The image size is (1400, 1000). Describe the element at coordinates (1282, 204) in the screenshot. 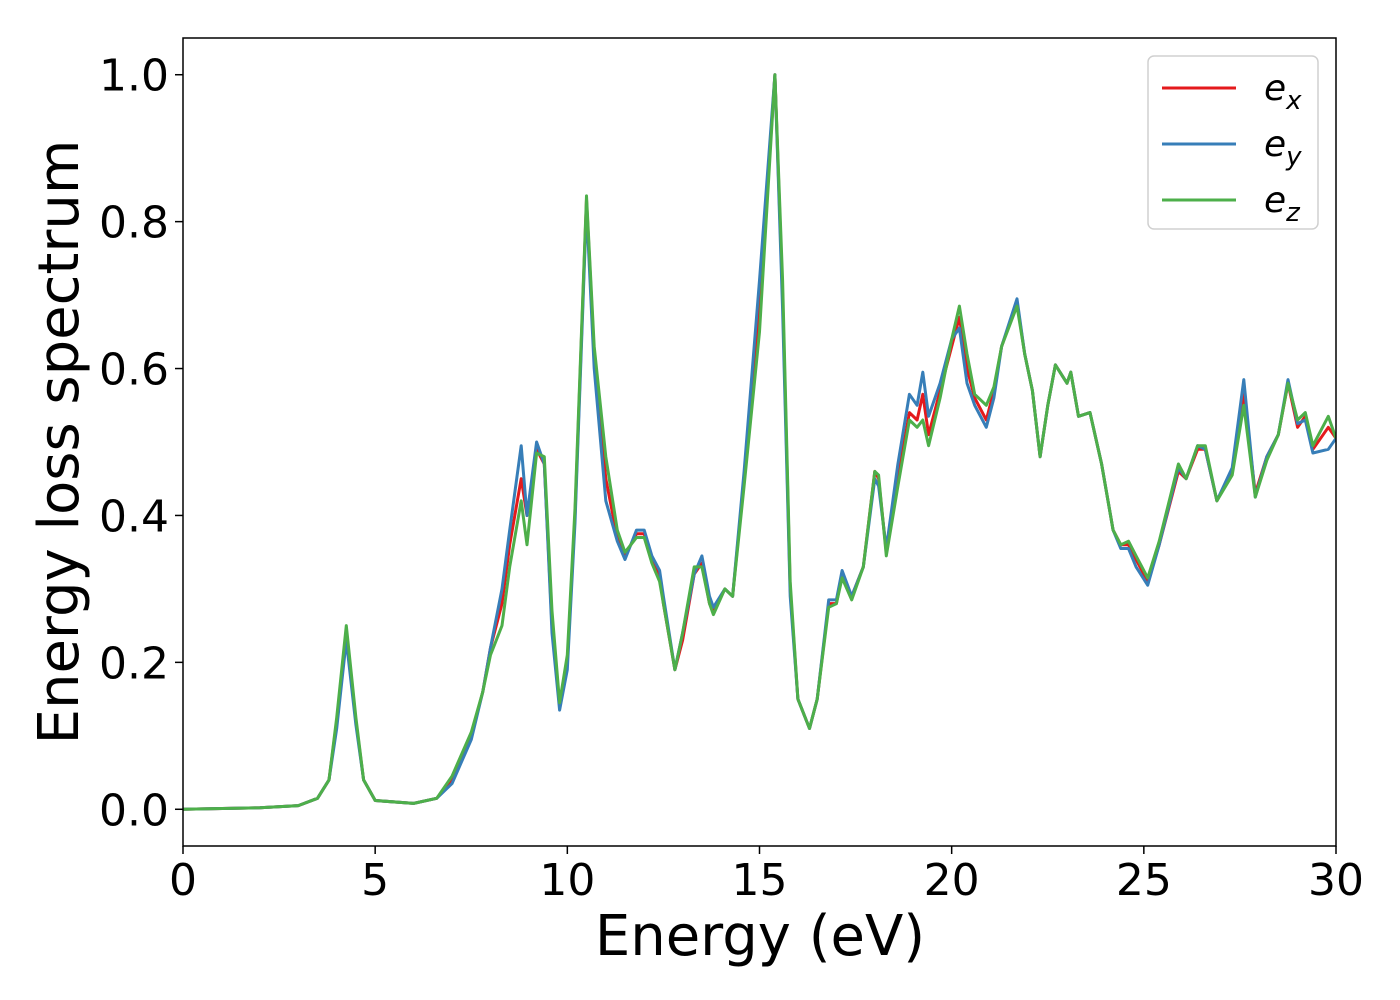

I see `legend-label: ez` at that location.